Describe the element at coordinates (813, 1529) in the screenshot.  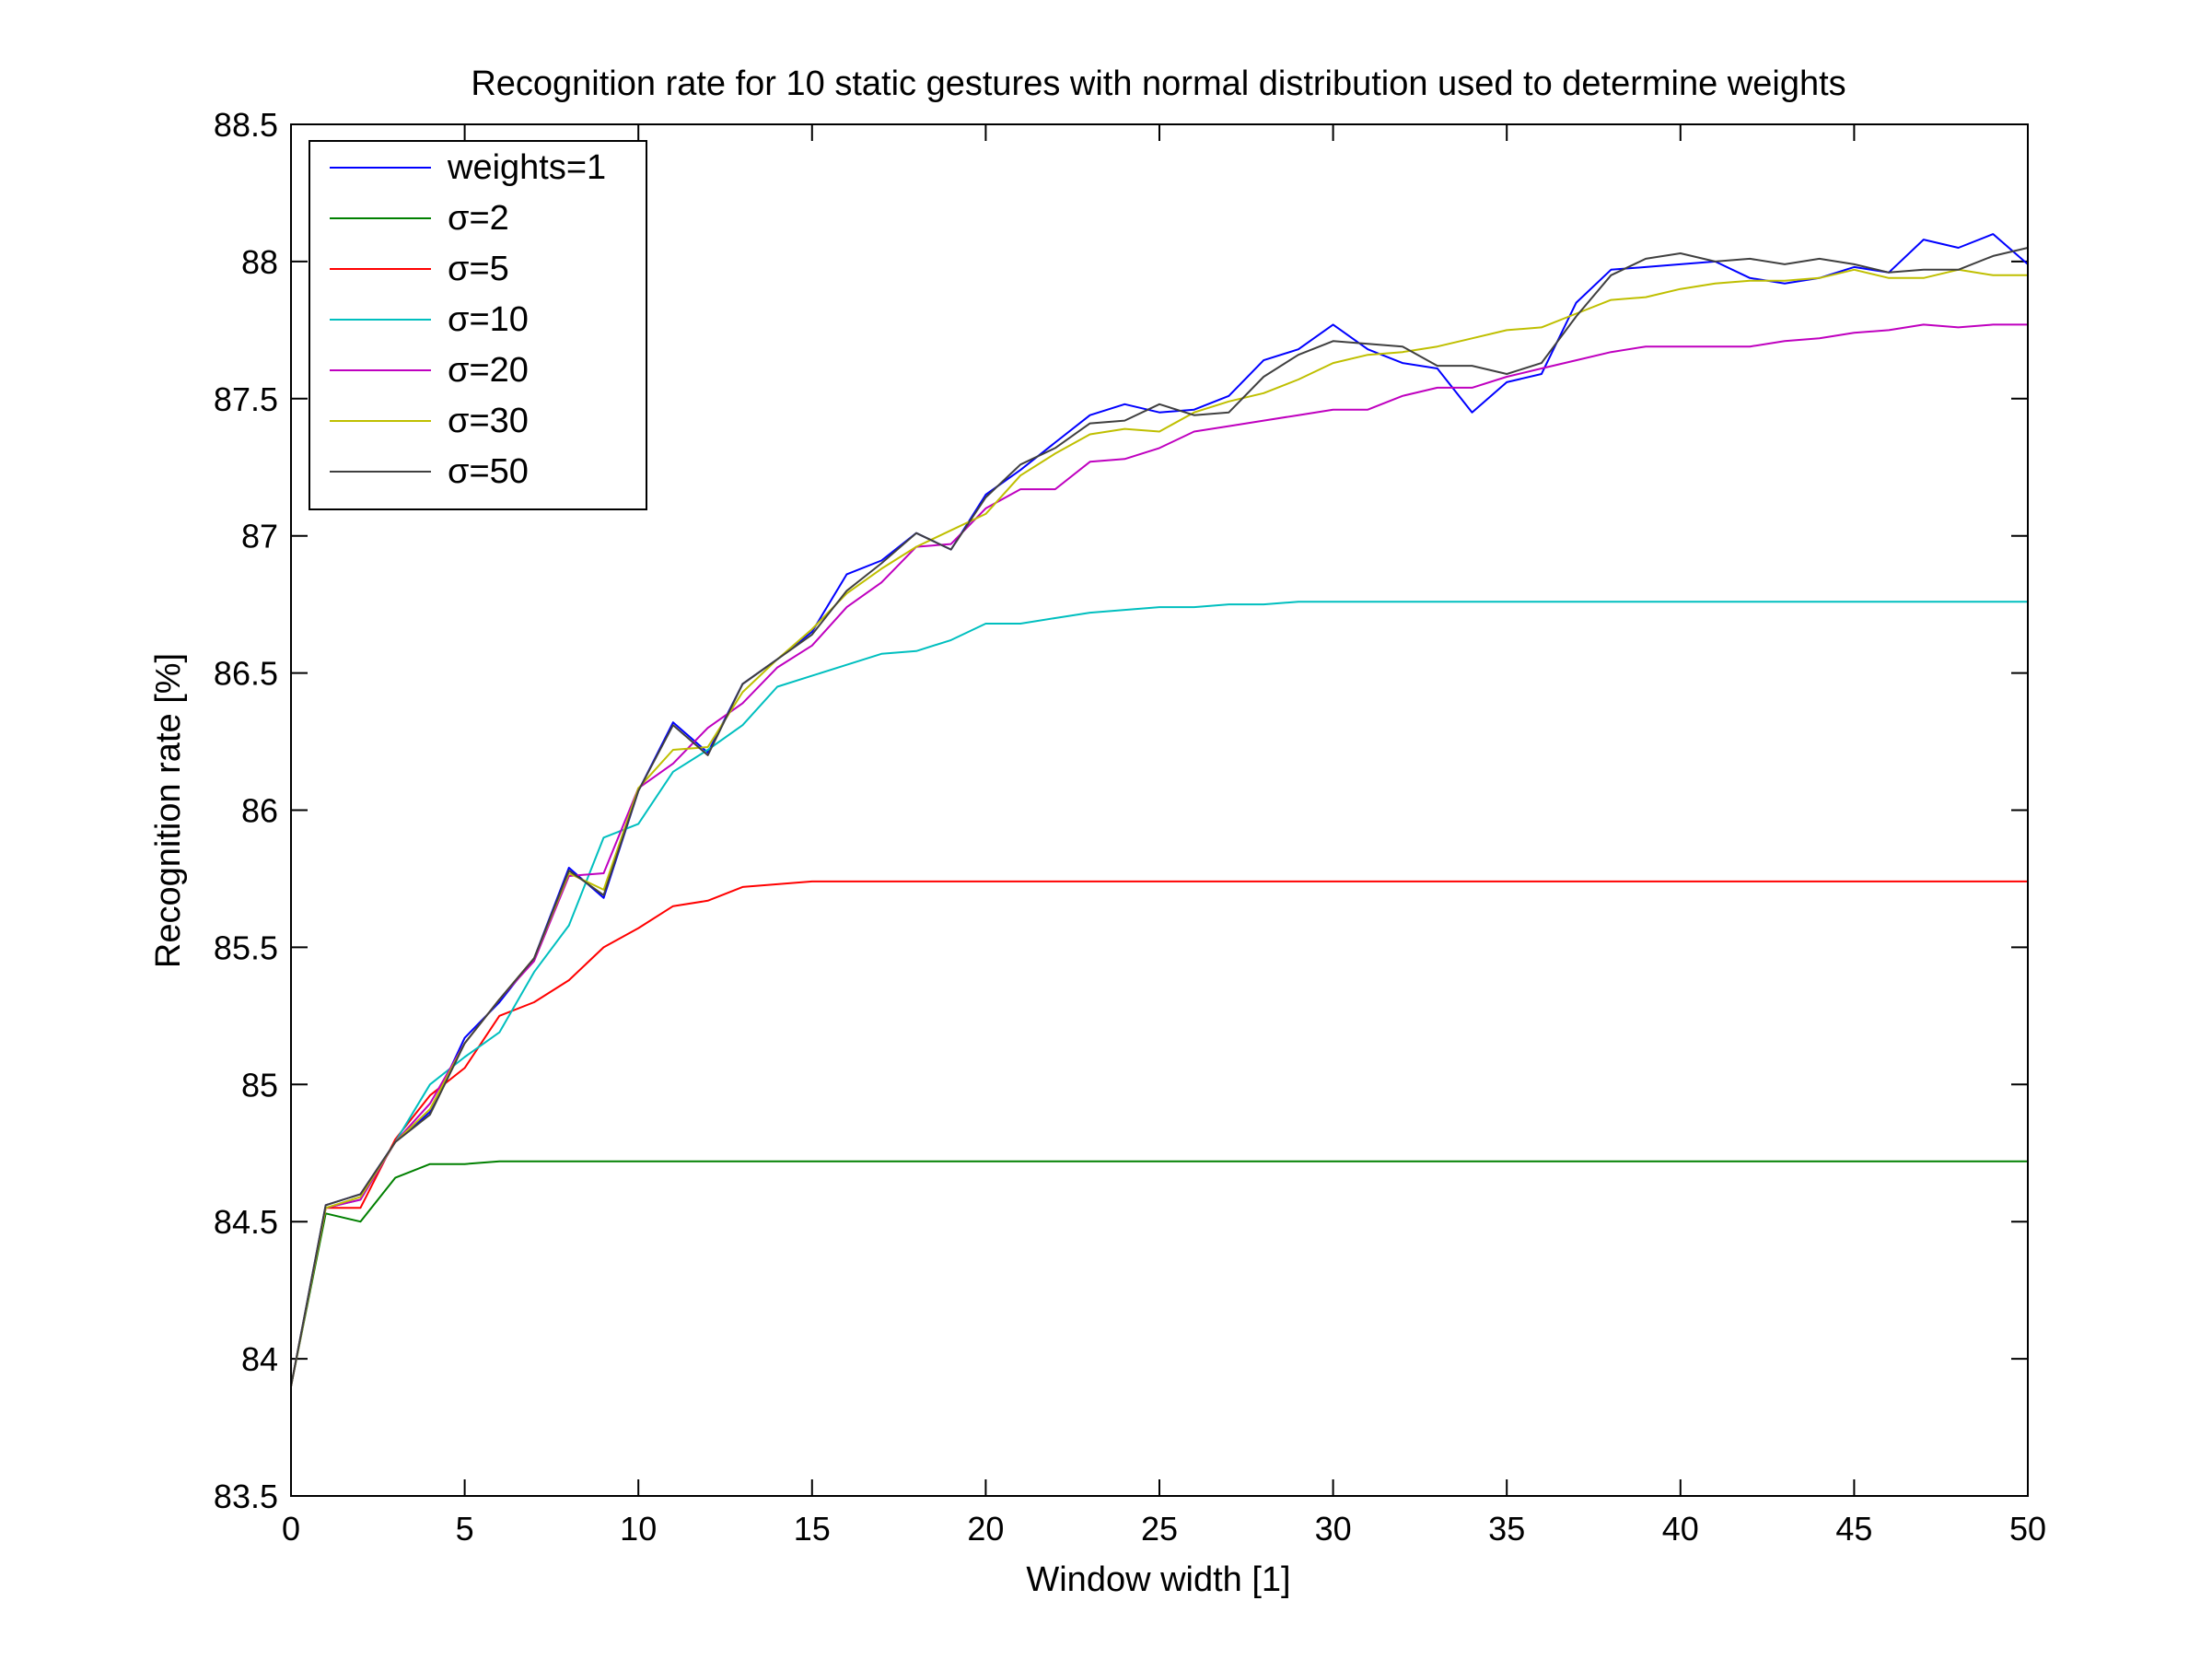
I see `x-tick-label: 15` at that location.